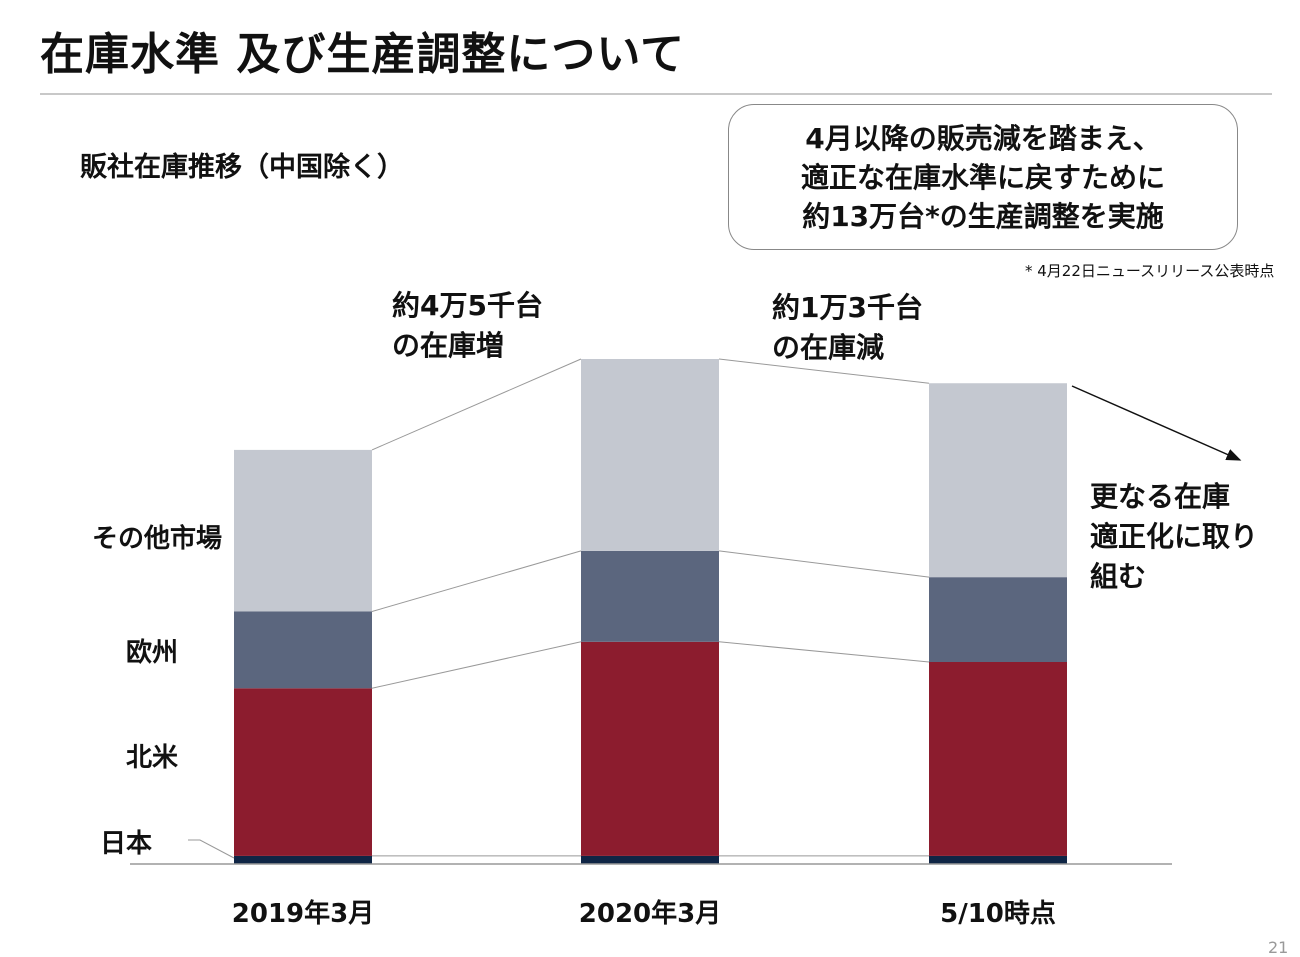  I want to click on x-tick-label: 2019年3月, so click(303, 913).